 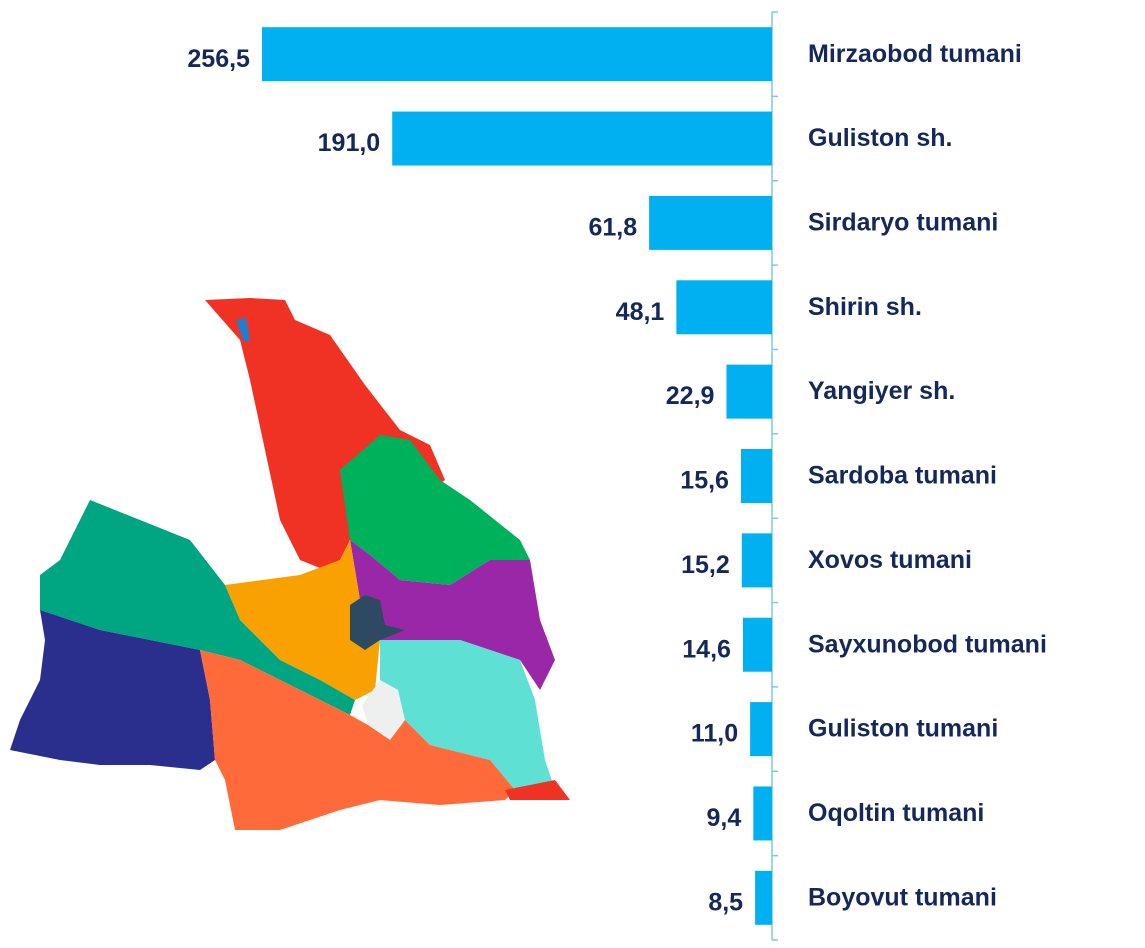 What do you see at coordinates (890, 560) in the screenshot?
I see `category-label: Xovos tumani` at bounding box center [890, 560].